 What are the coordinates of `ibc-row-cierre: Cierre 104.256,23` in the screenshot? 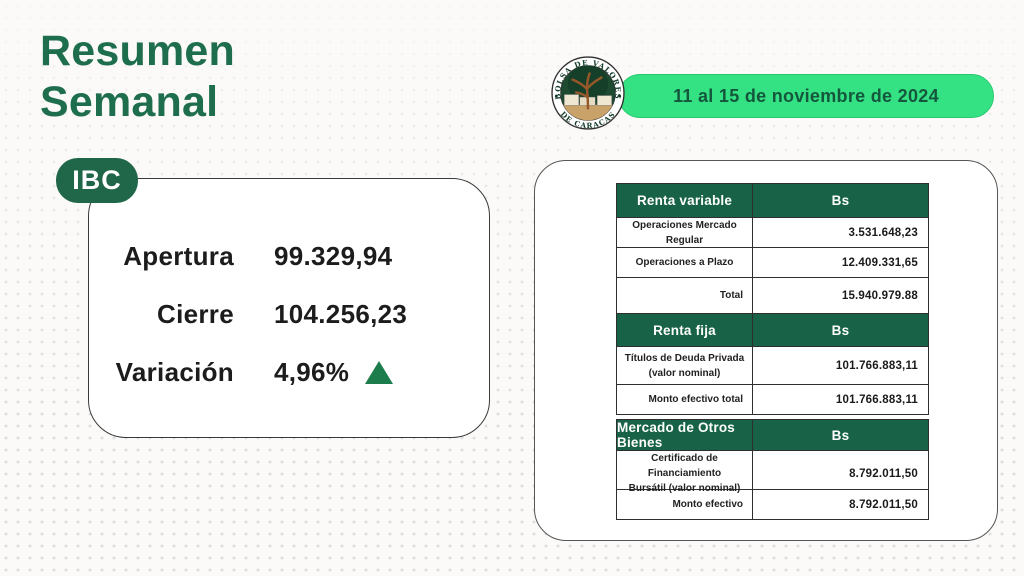 It's located at (289, 314).